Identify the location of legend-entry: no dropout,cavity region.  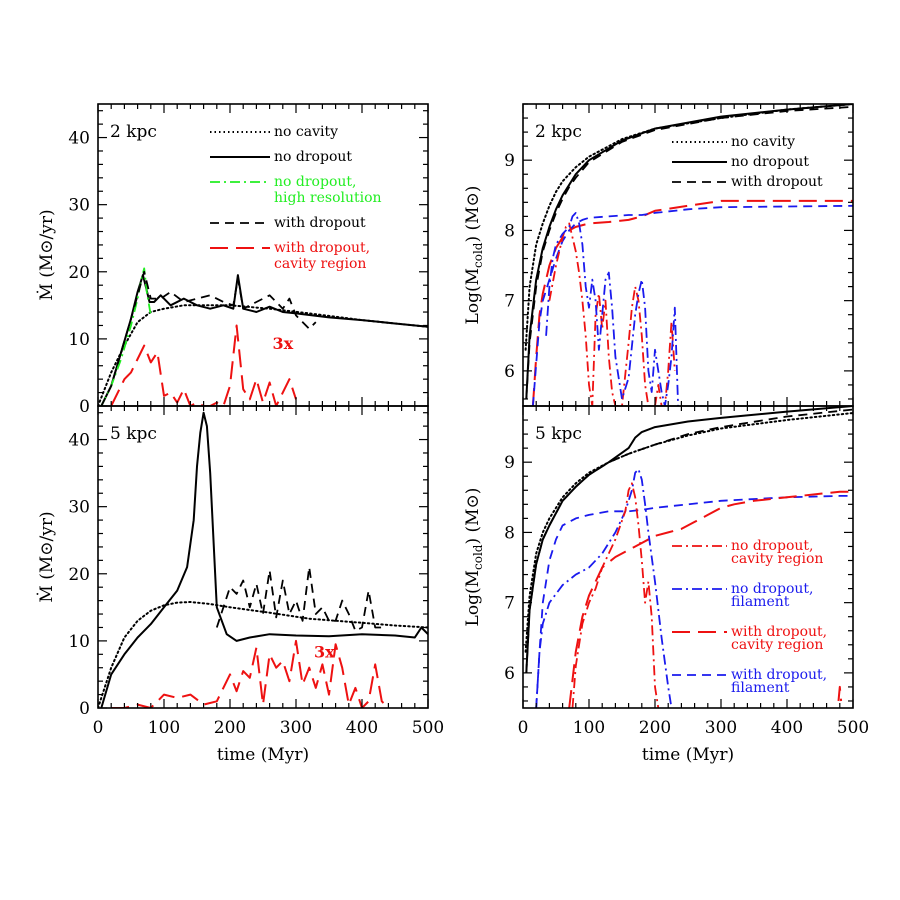
(747, 552).